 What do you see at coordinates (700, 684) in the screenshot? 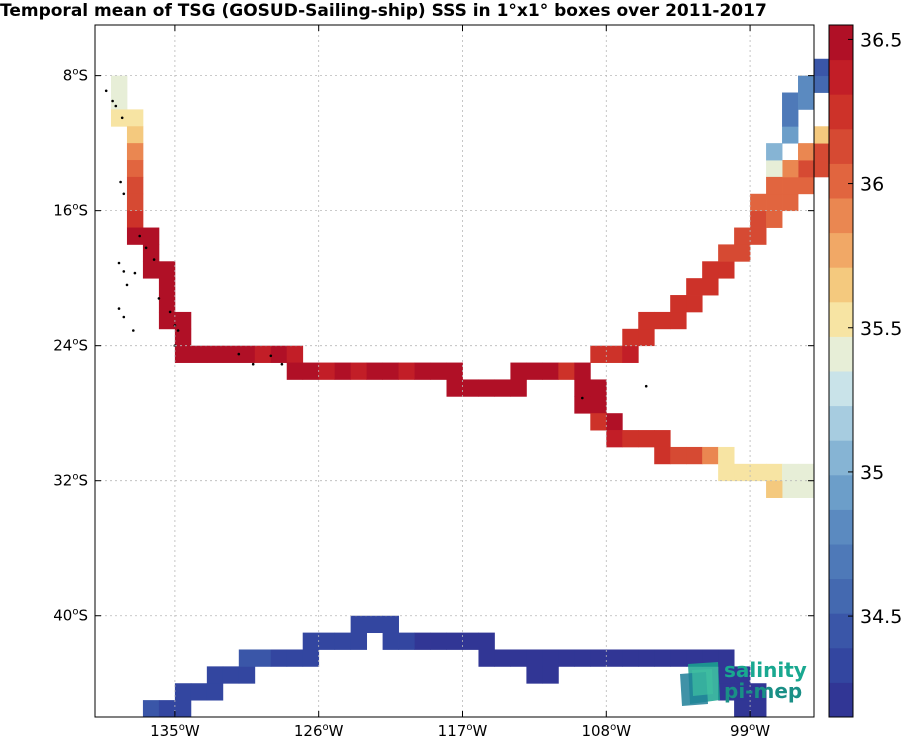
I see `pi-mep-logo-icon` at bounding box center [700, 684].